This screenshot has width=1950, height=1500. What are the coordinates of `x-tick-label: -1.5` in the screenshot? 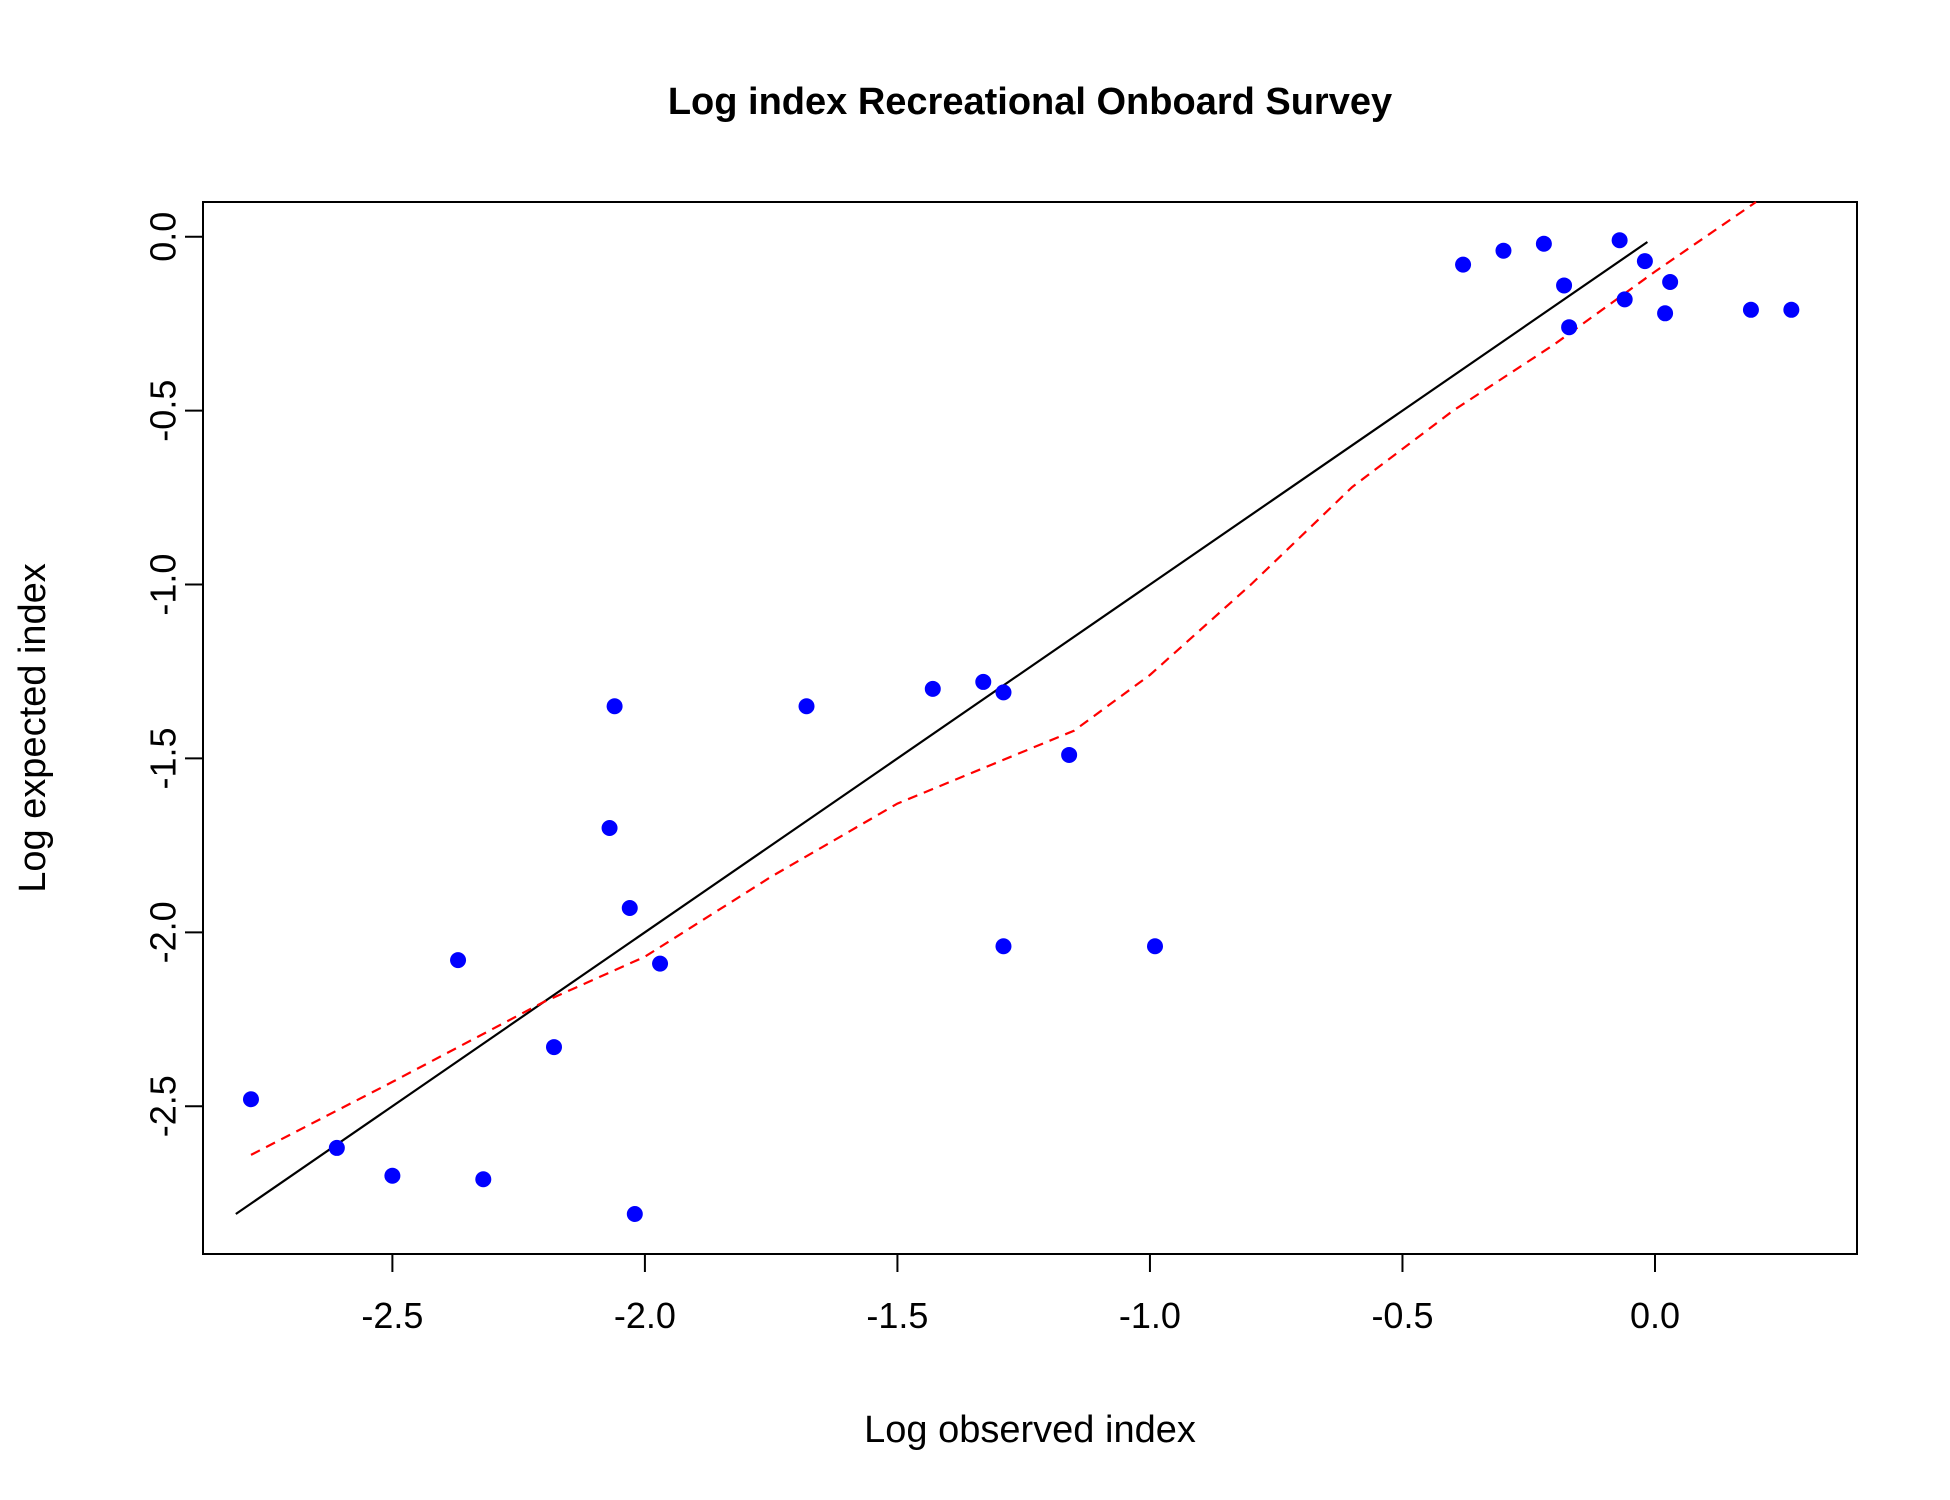 It's located at (897, 1315).